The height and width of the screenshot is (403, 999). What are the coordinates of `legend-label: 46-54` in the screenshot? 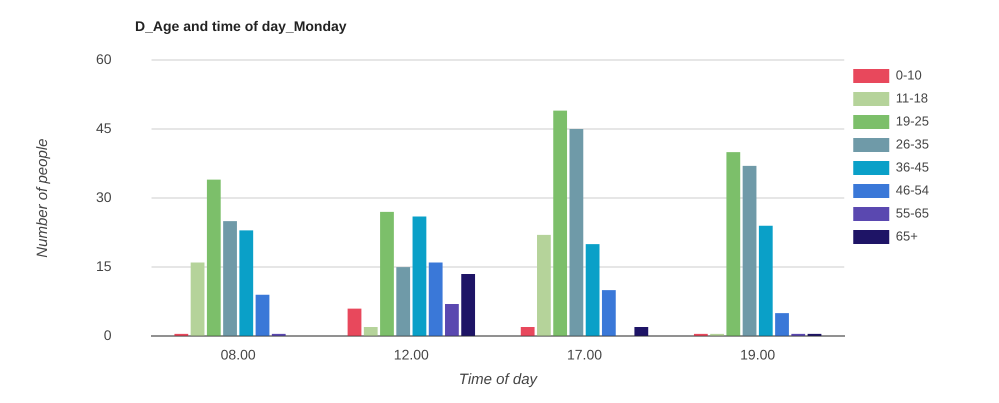 It's located at (912, 190).